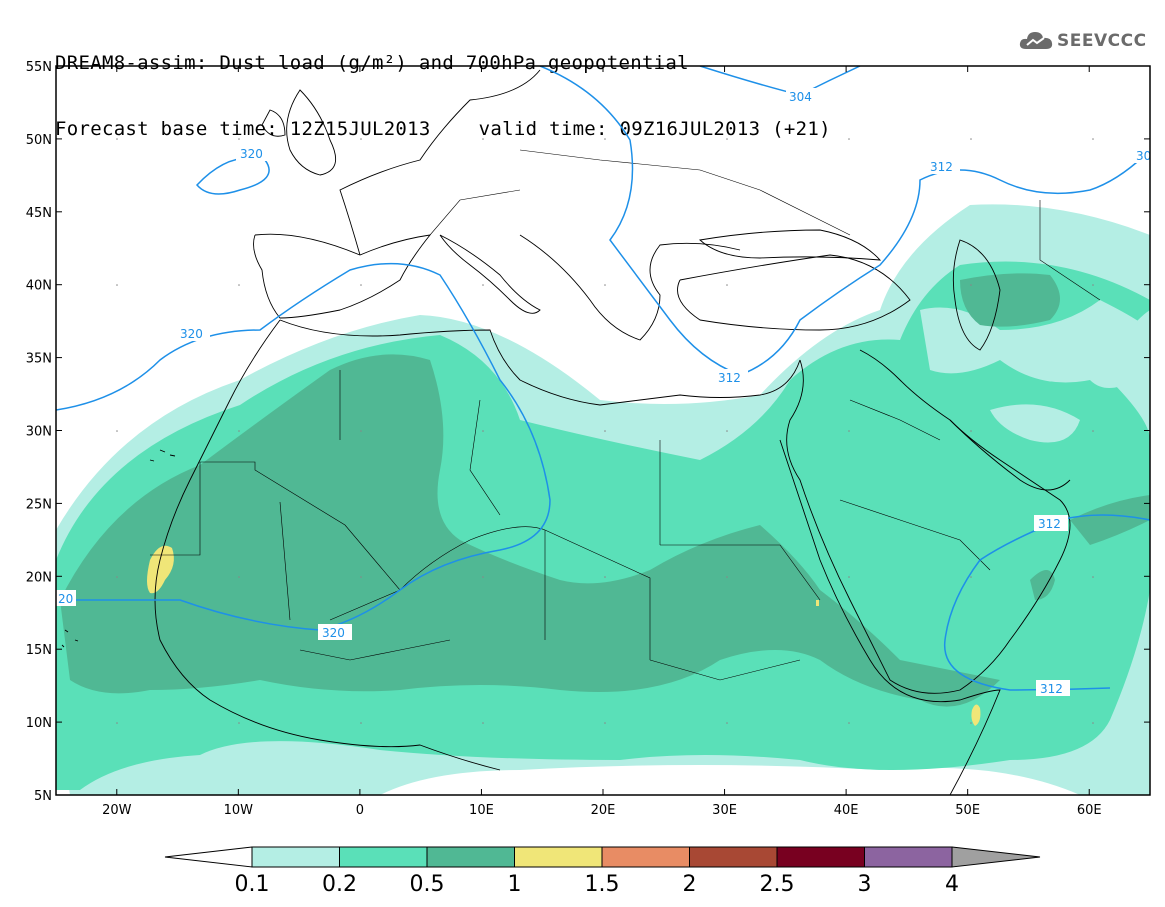  I want to click on dust-patch-0.5-arabia, so click(1042, 585).